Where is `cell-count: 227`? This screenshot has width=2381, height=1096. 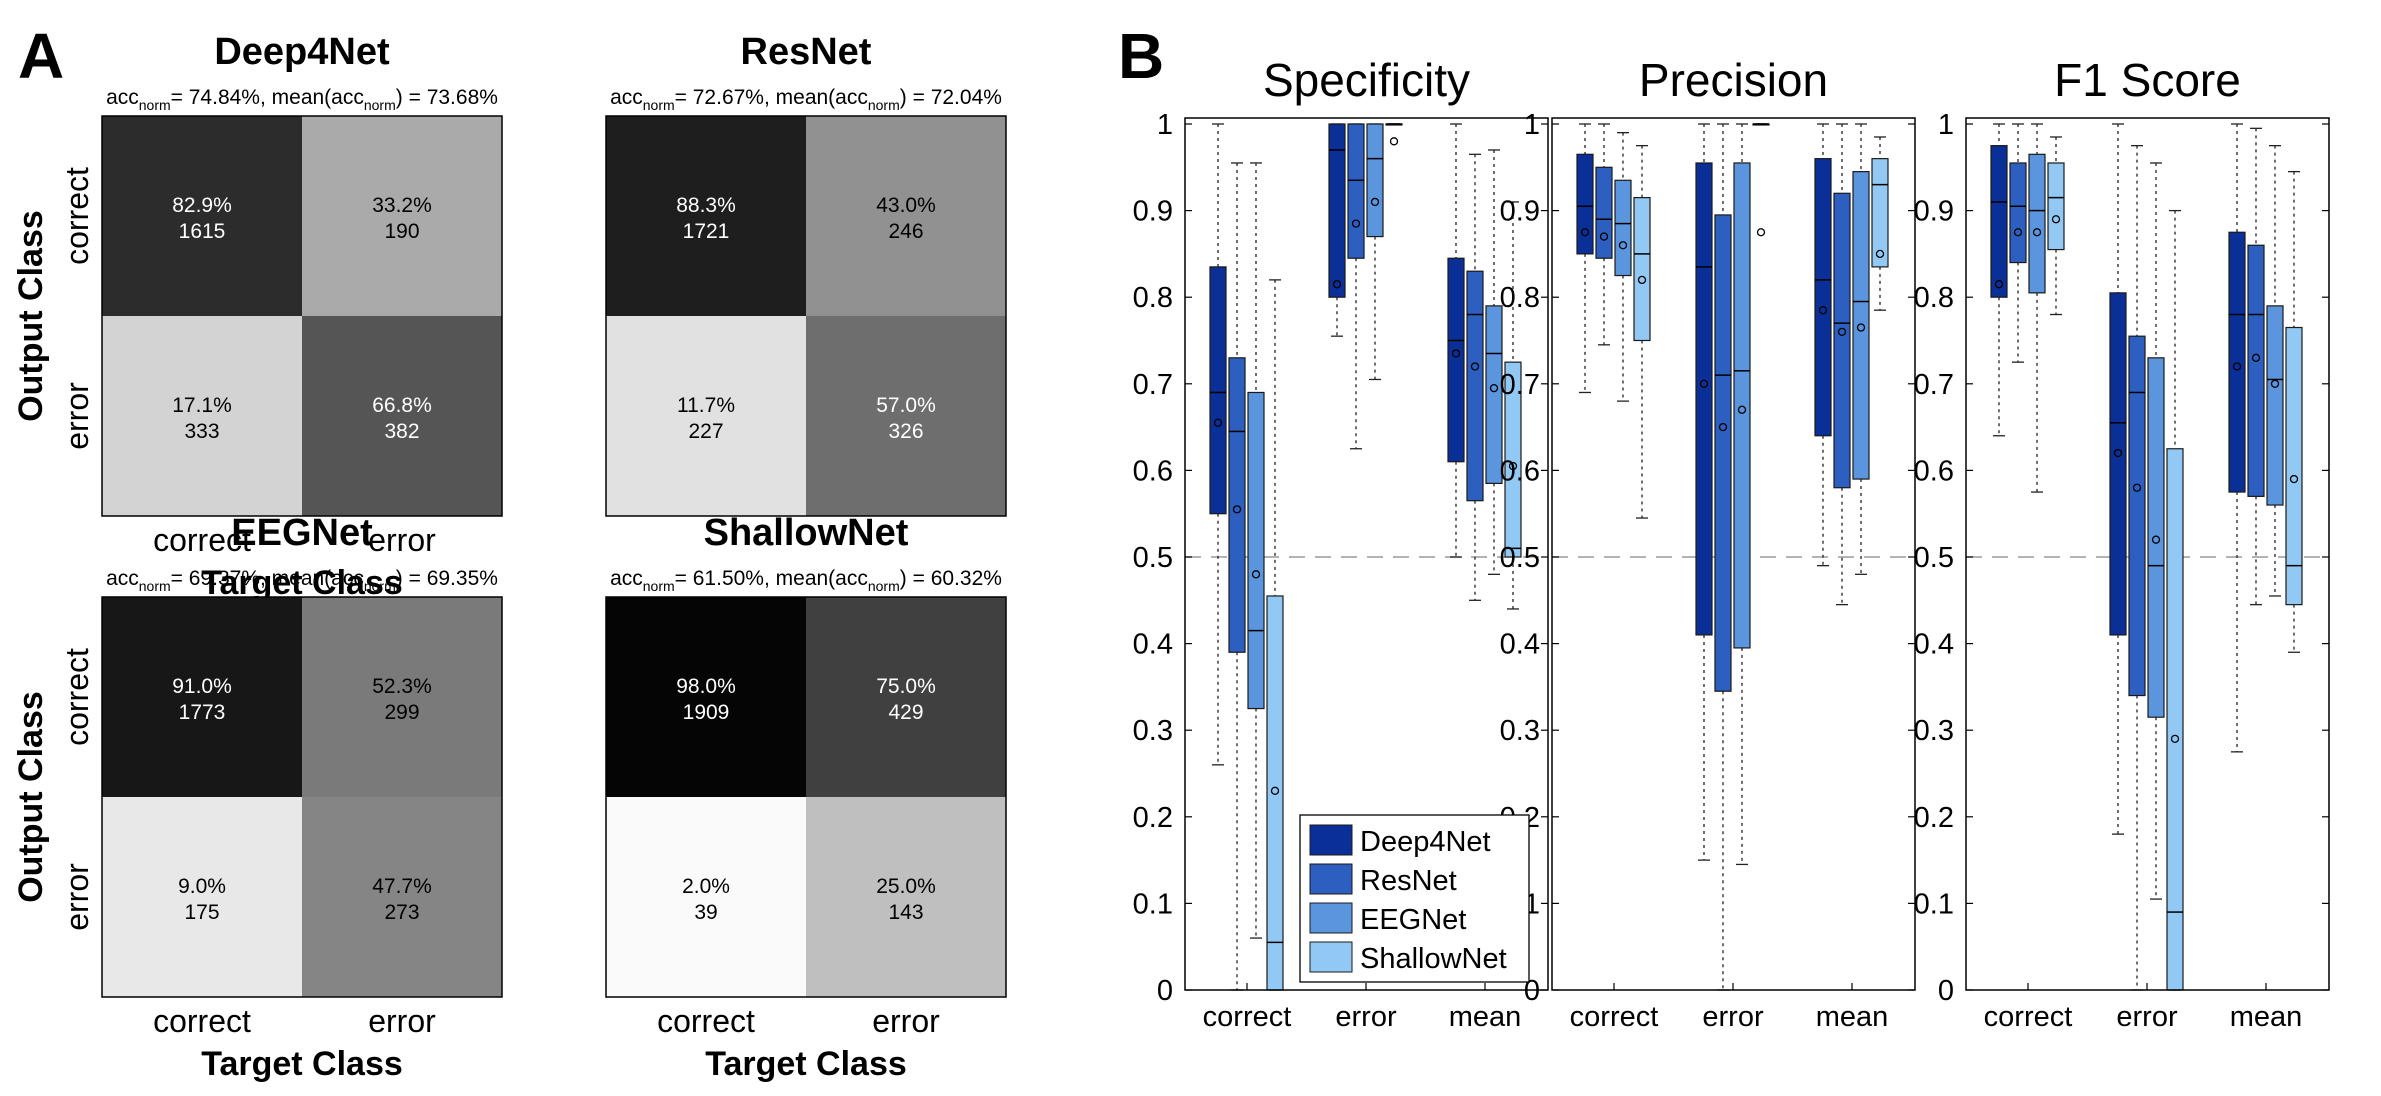
cell-count: 227 is located at coordinates (705, 431).